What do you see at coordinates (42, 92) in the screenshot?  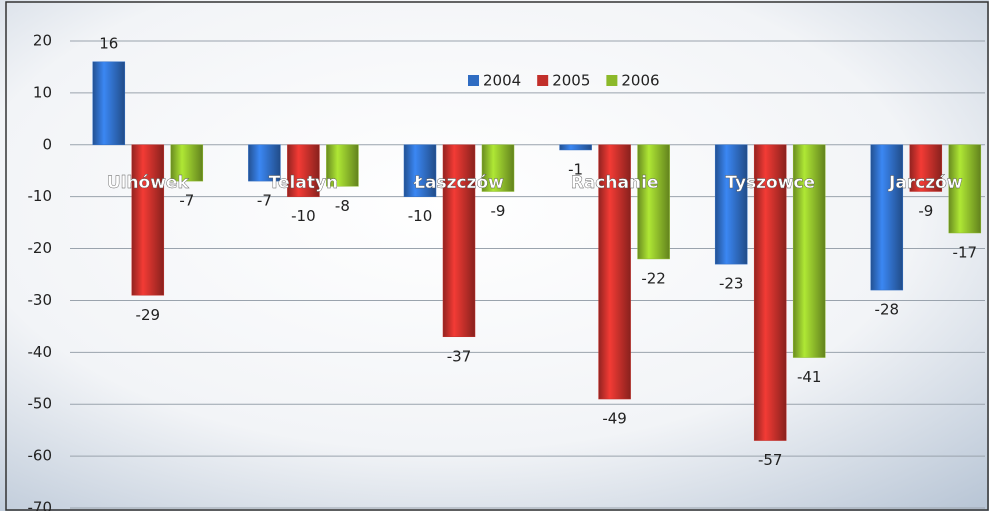 I see `y-tick-label: 10` at bounding box center [42, 92].